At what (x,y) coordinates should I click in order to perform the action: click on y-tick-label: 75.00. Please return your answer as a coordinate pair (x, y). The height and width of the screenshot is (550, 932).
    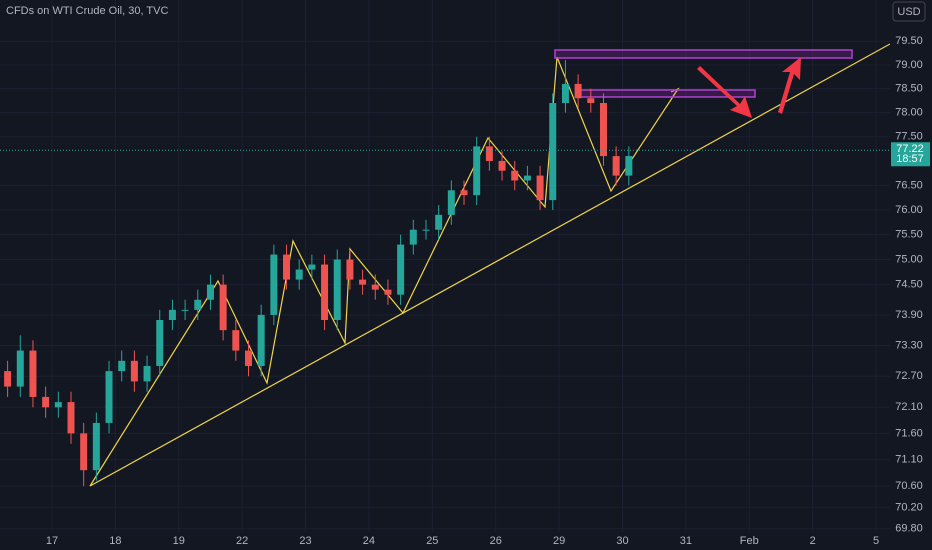
    Looking at the image, I should click on (909, 259).